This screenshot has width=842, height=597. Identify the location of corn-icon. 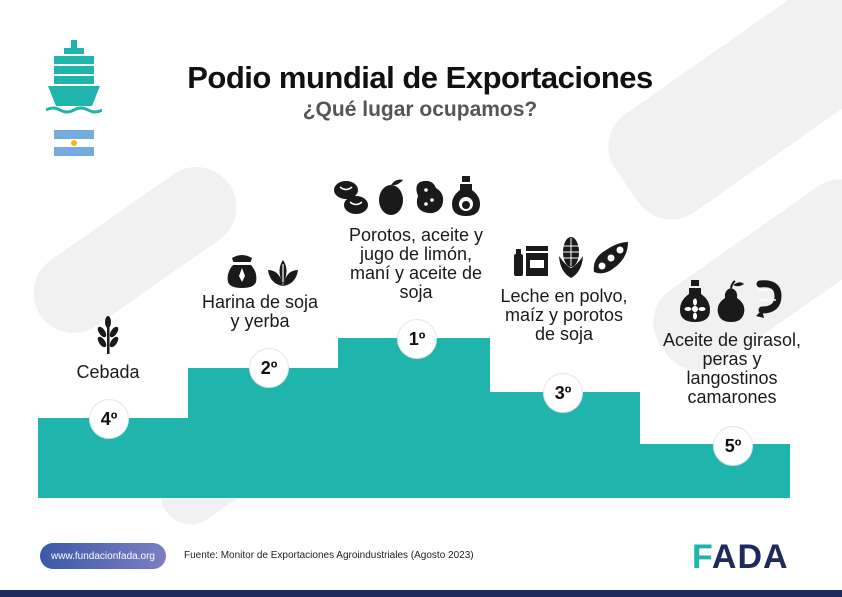
(571, 257).